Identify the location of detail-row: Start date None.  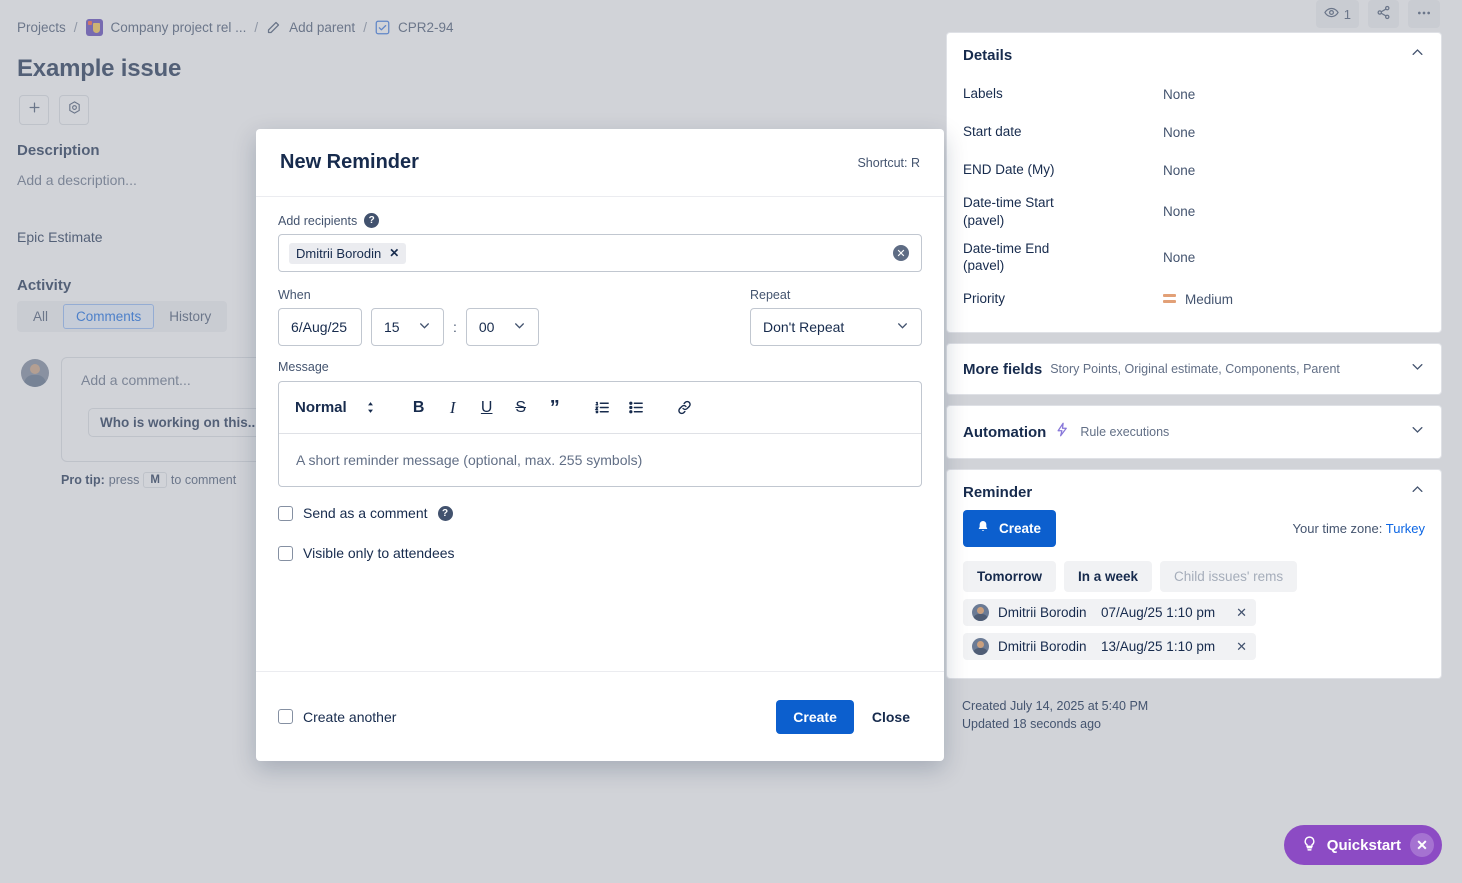
(1194, 132).